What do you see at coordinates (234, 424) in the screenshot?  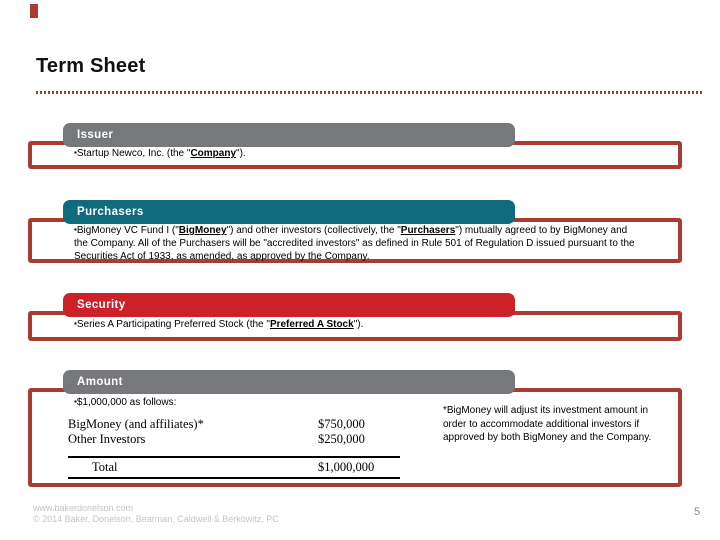 I see `table-row: BigMoney (and affiliates)* $750,000` at bounding box center [234, 424].